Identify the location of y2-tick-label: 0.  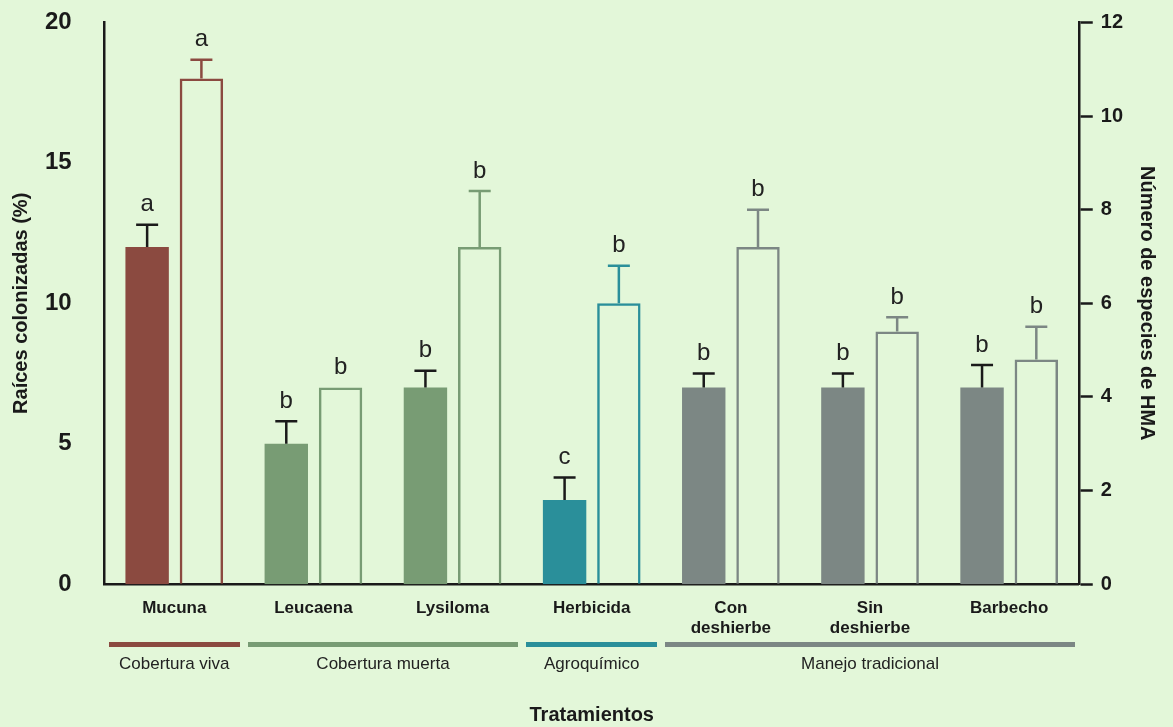
(1106, 582).